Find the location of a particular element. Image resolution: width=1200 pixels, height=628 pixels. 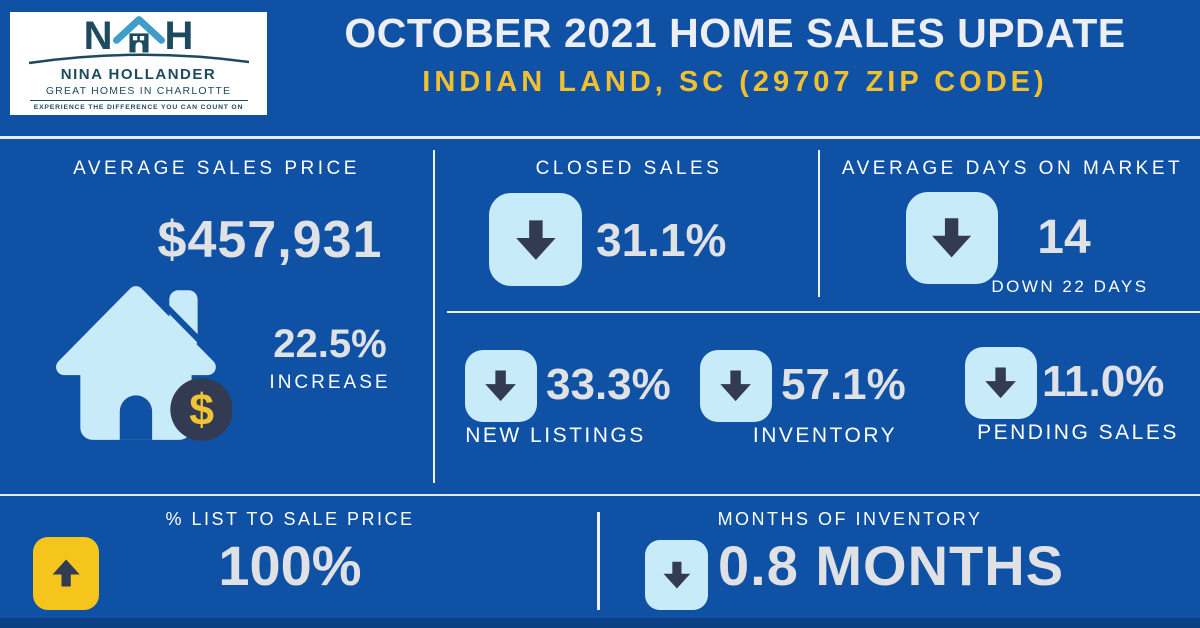

new-listings-value: 33.3% is located at coordinates (608, 384).